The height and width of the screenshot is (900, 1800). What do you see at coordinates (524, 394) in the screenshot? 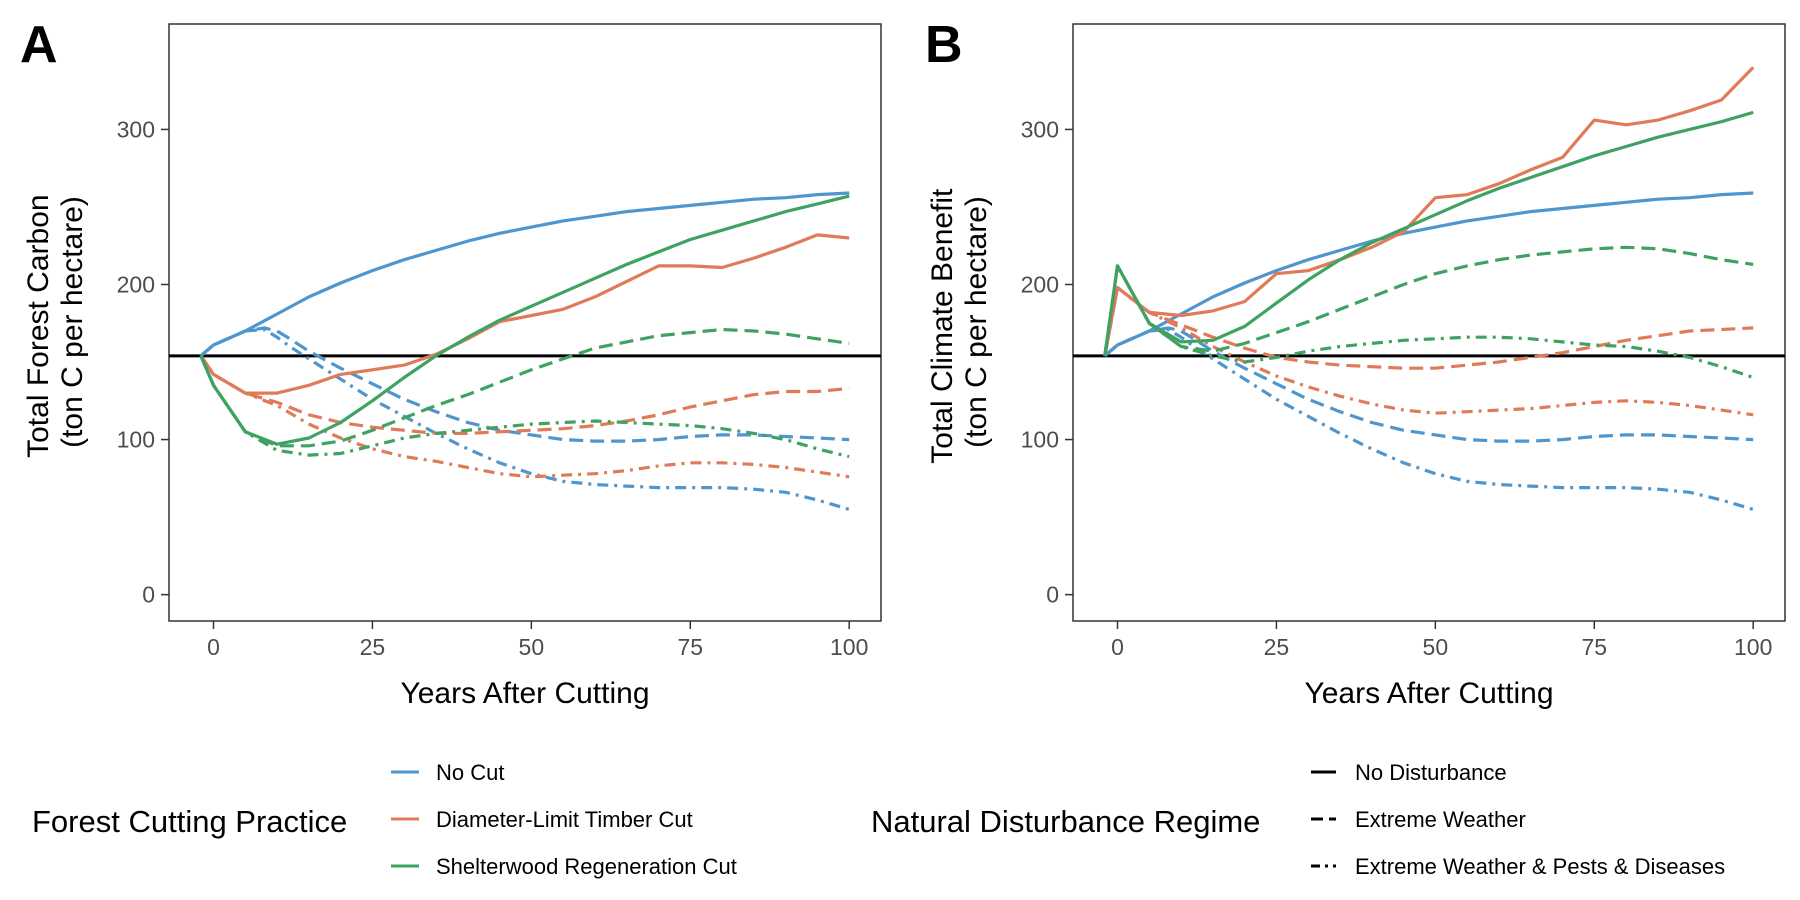
I see `panel-a-line-diameter-limit-timber-cut-extreme-weather` at bounding box center [524, 394].